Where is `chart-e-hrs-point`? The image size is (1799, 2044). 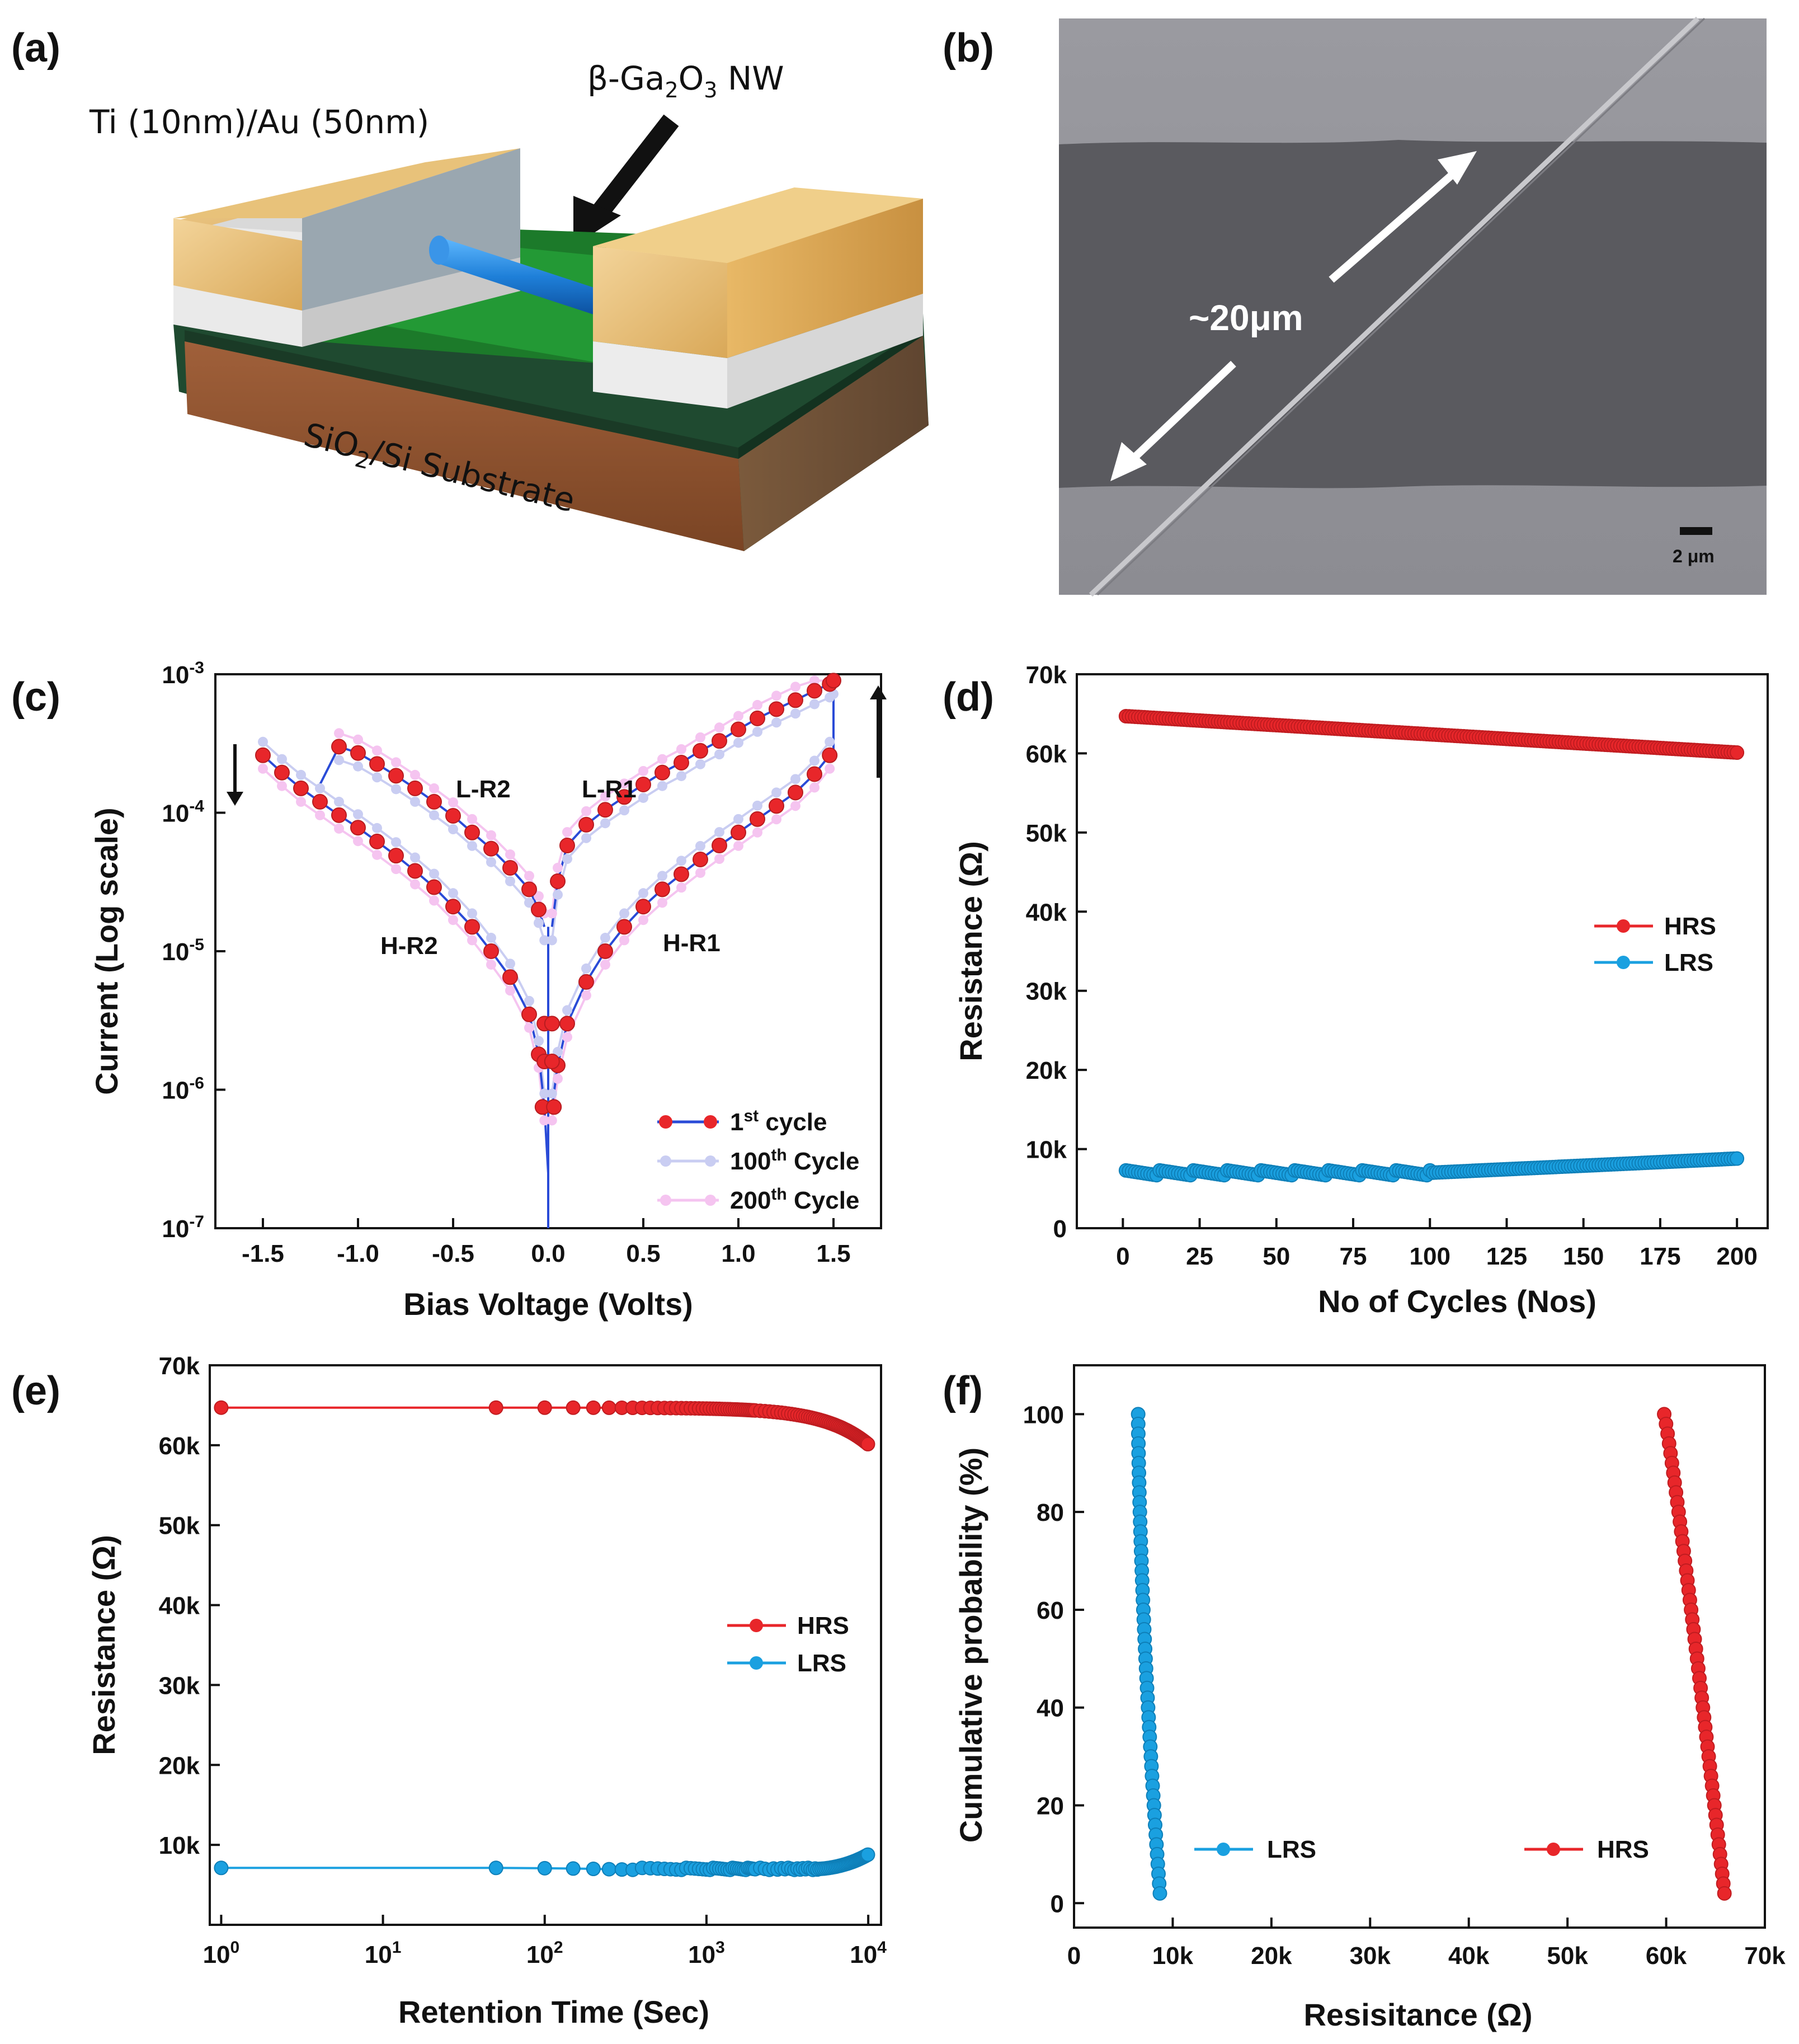
chart-e-hrs-point is located at coordinates (608, 1408).